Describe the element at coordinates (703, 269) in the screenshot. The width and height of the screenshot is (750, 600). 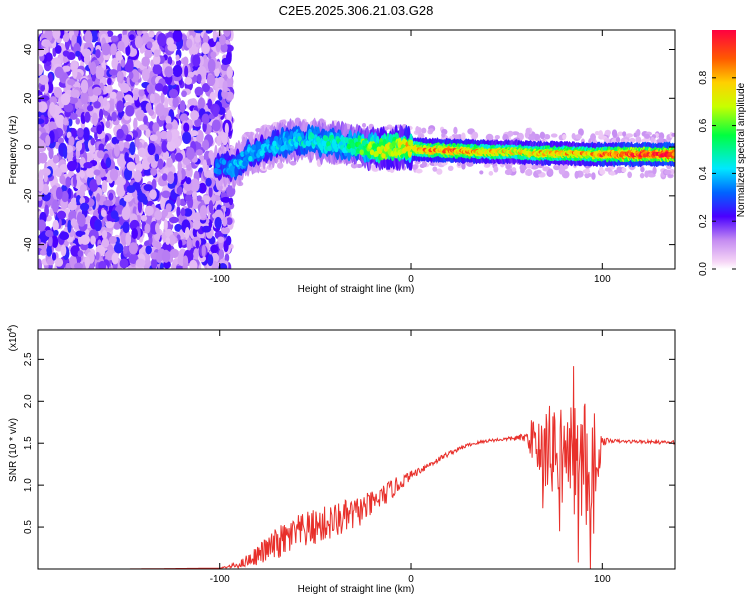
I see `colorbar-tick-label: 0.0` at that location.